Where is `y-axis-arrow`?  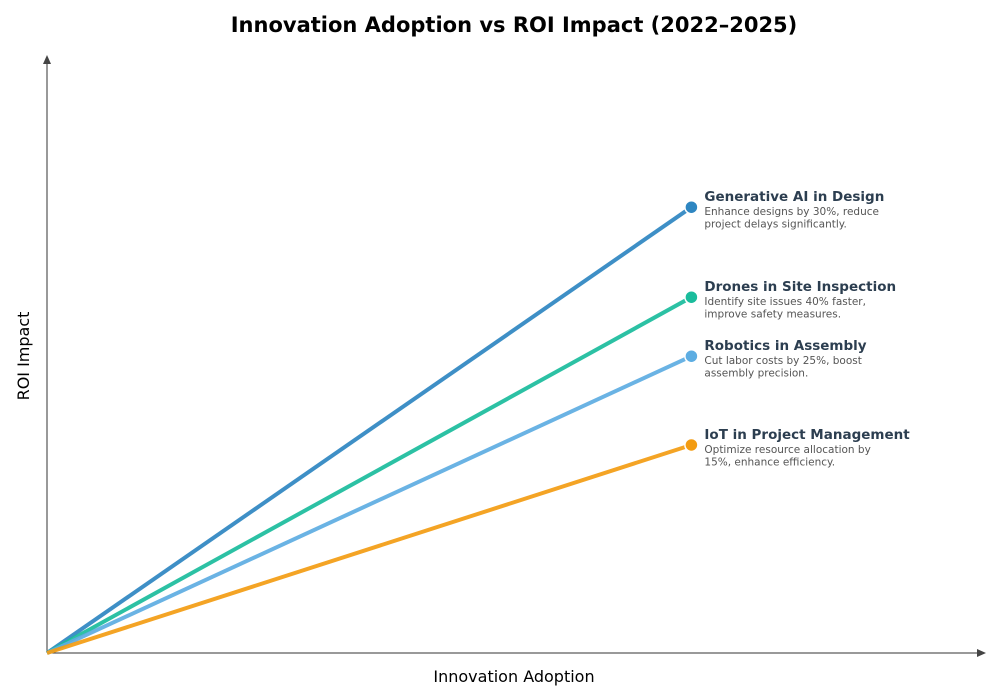 y-axis-arrow is located at coordinates (47, 59).